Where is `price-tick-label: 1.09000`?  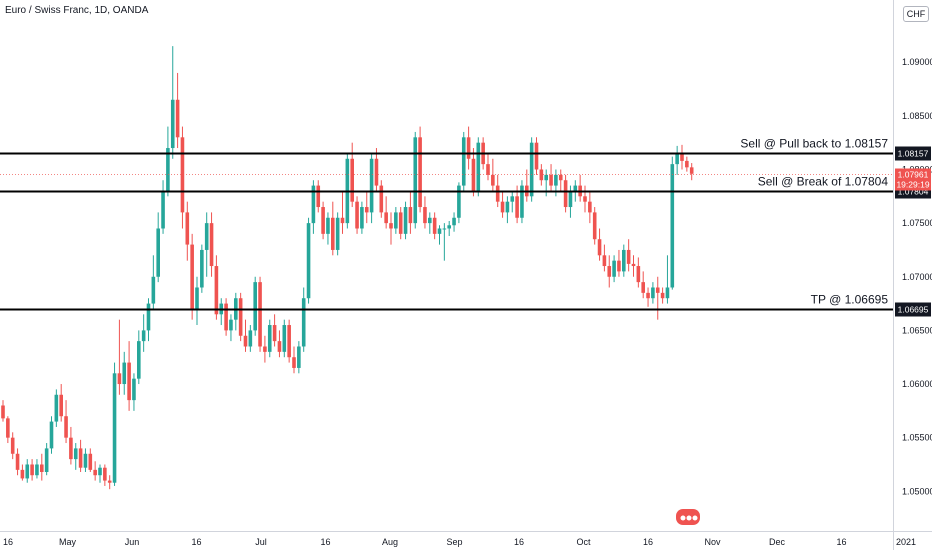
price-tick-label: 1.09000 is located at coordinates (917, 62).